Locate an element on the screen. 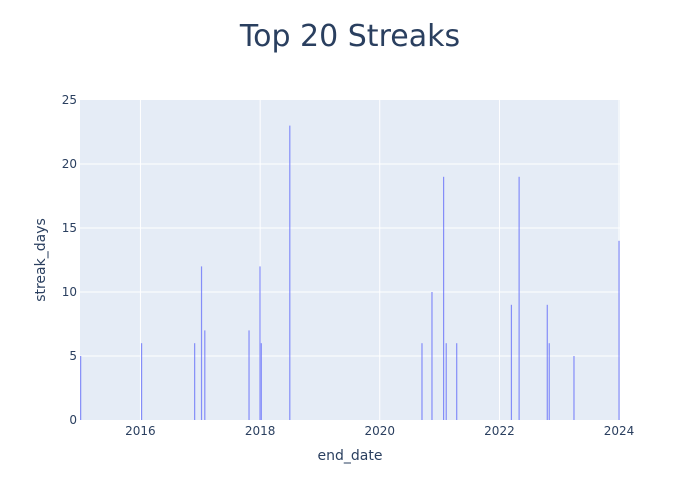 This screenshot has width=700, height=500. x-tick-label: 2018 is located at coordinates (260, 431).